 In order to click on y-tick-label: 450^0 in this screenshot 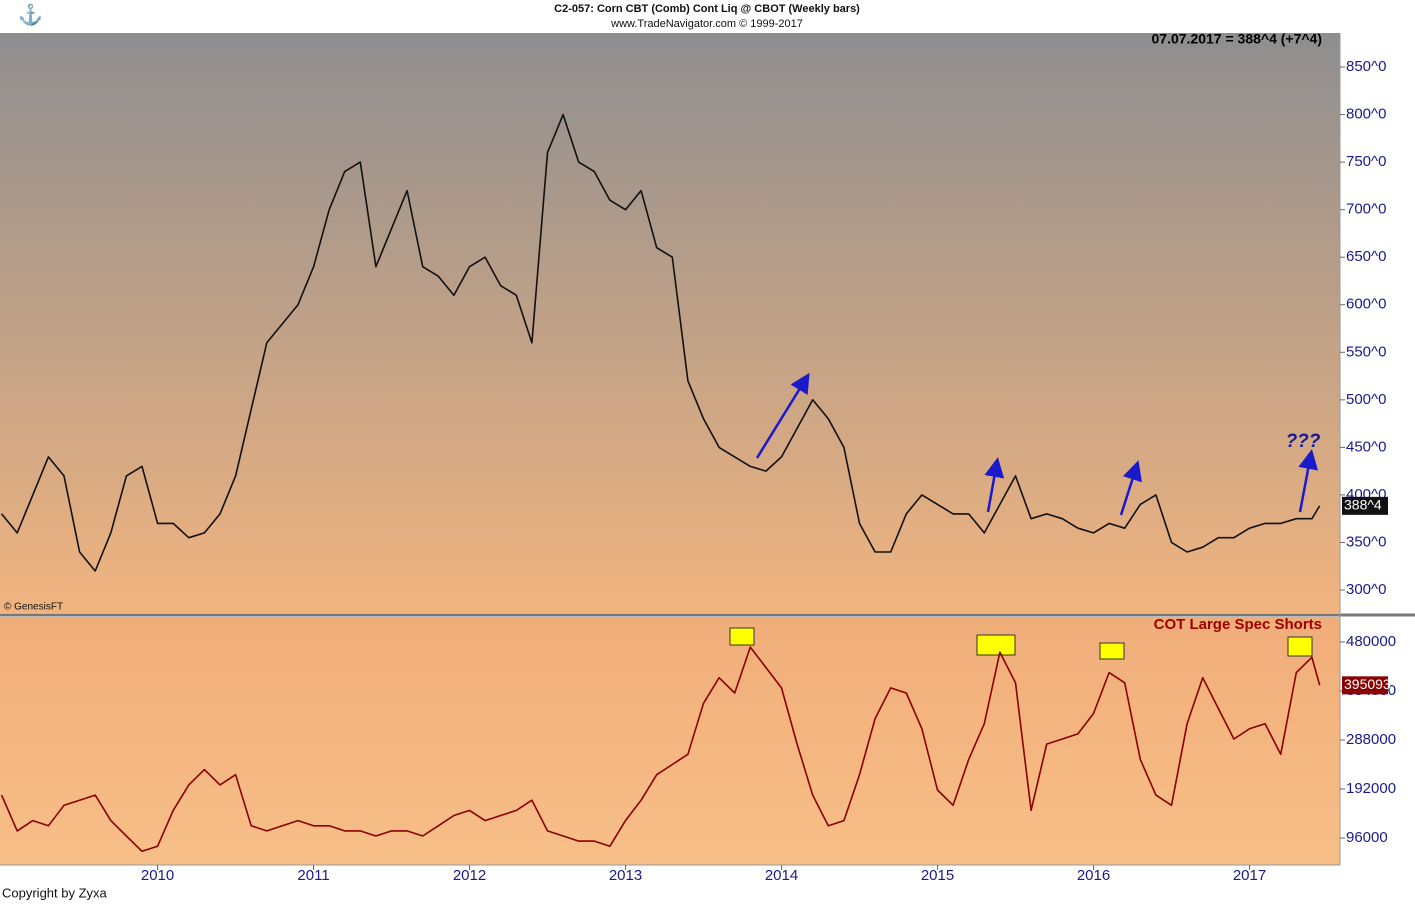, I will do `click(1366, 446)`.